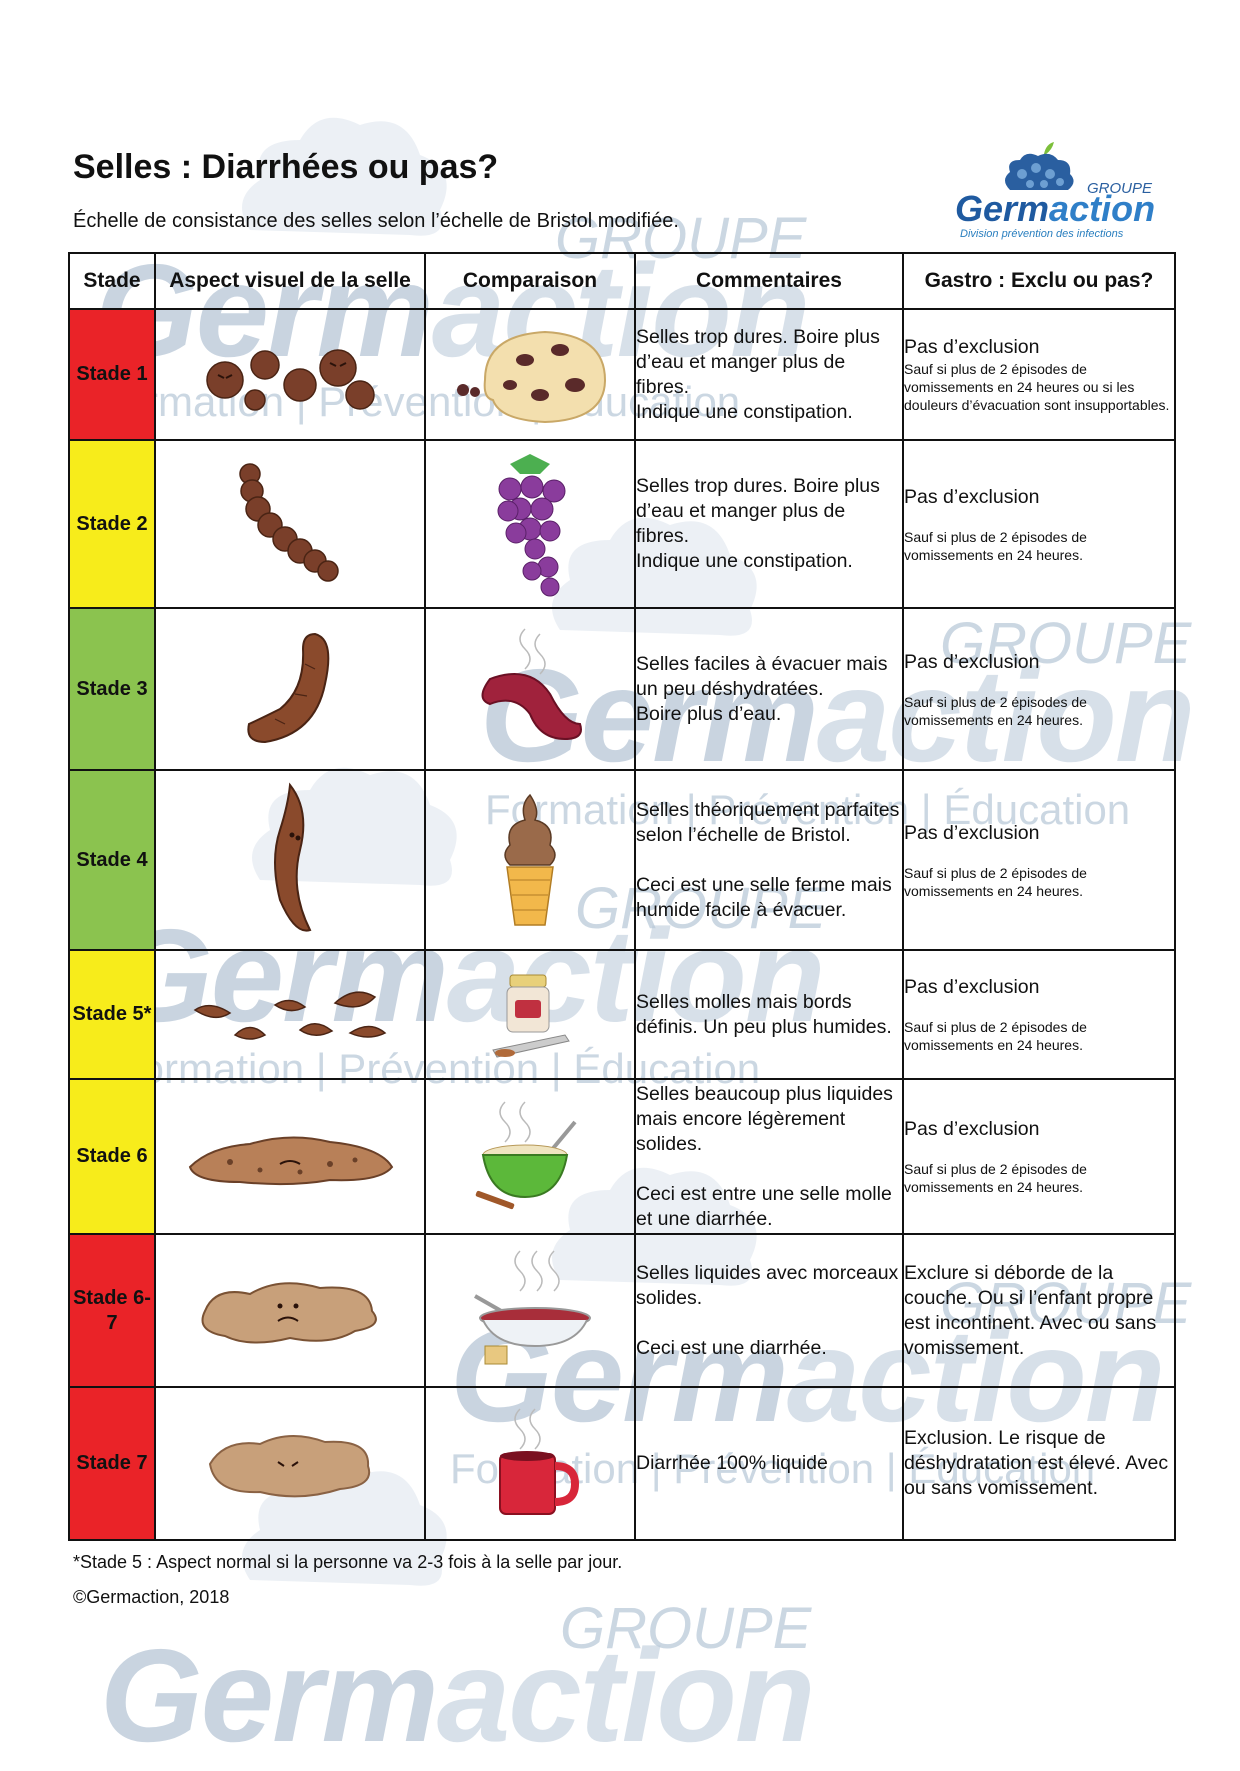 The height and width of the screenshot is (1771, 1240). Describe the element at coordinates (531, 684) in the screenshot. I see `hot-sausage-icon` at that location.